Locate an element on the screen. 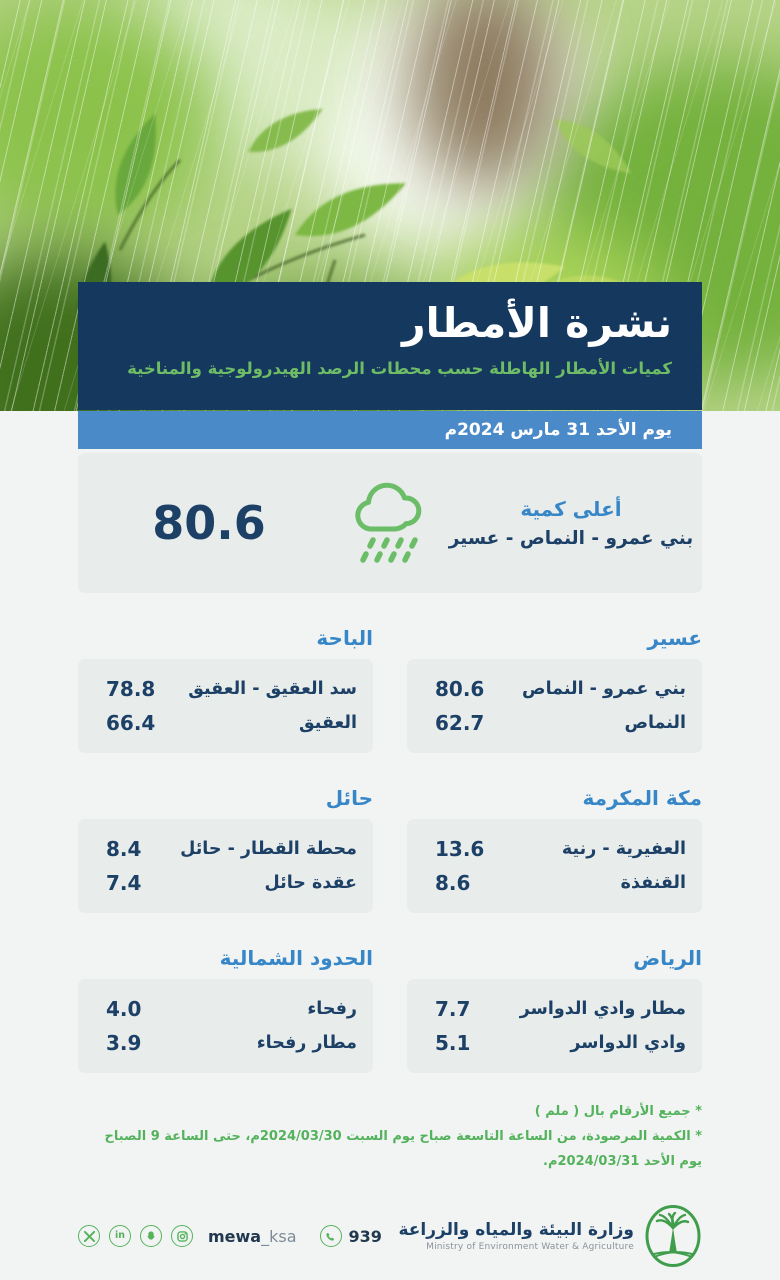  page-title: نشرة الأمطار is located at coordinates (536, 323).